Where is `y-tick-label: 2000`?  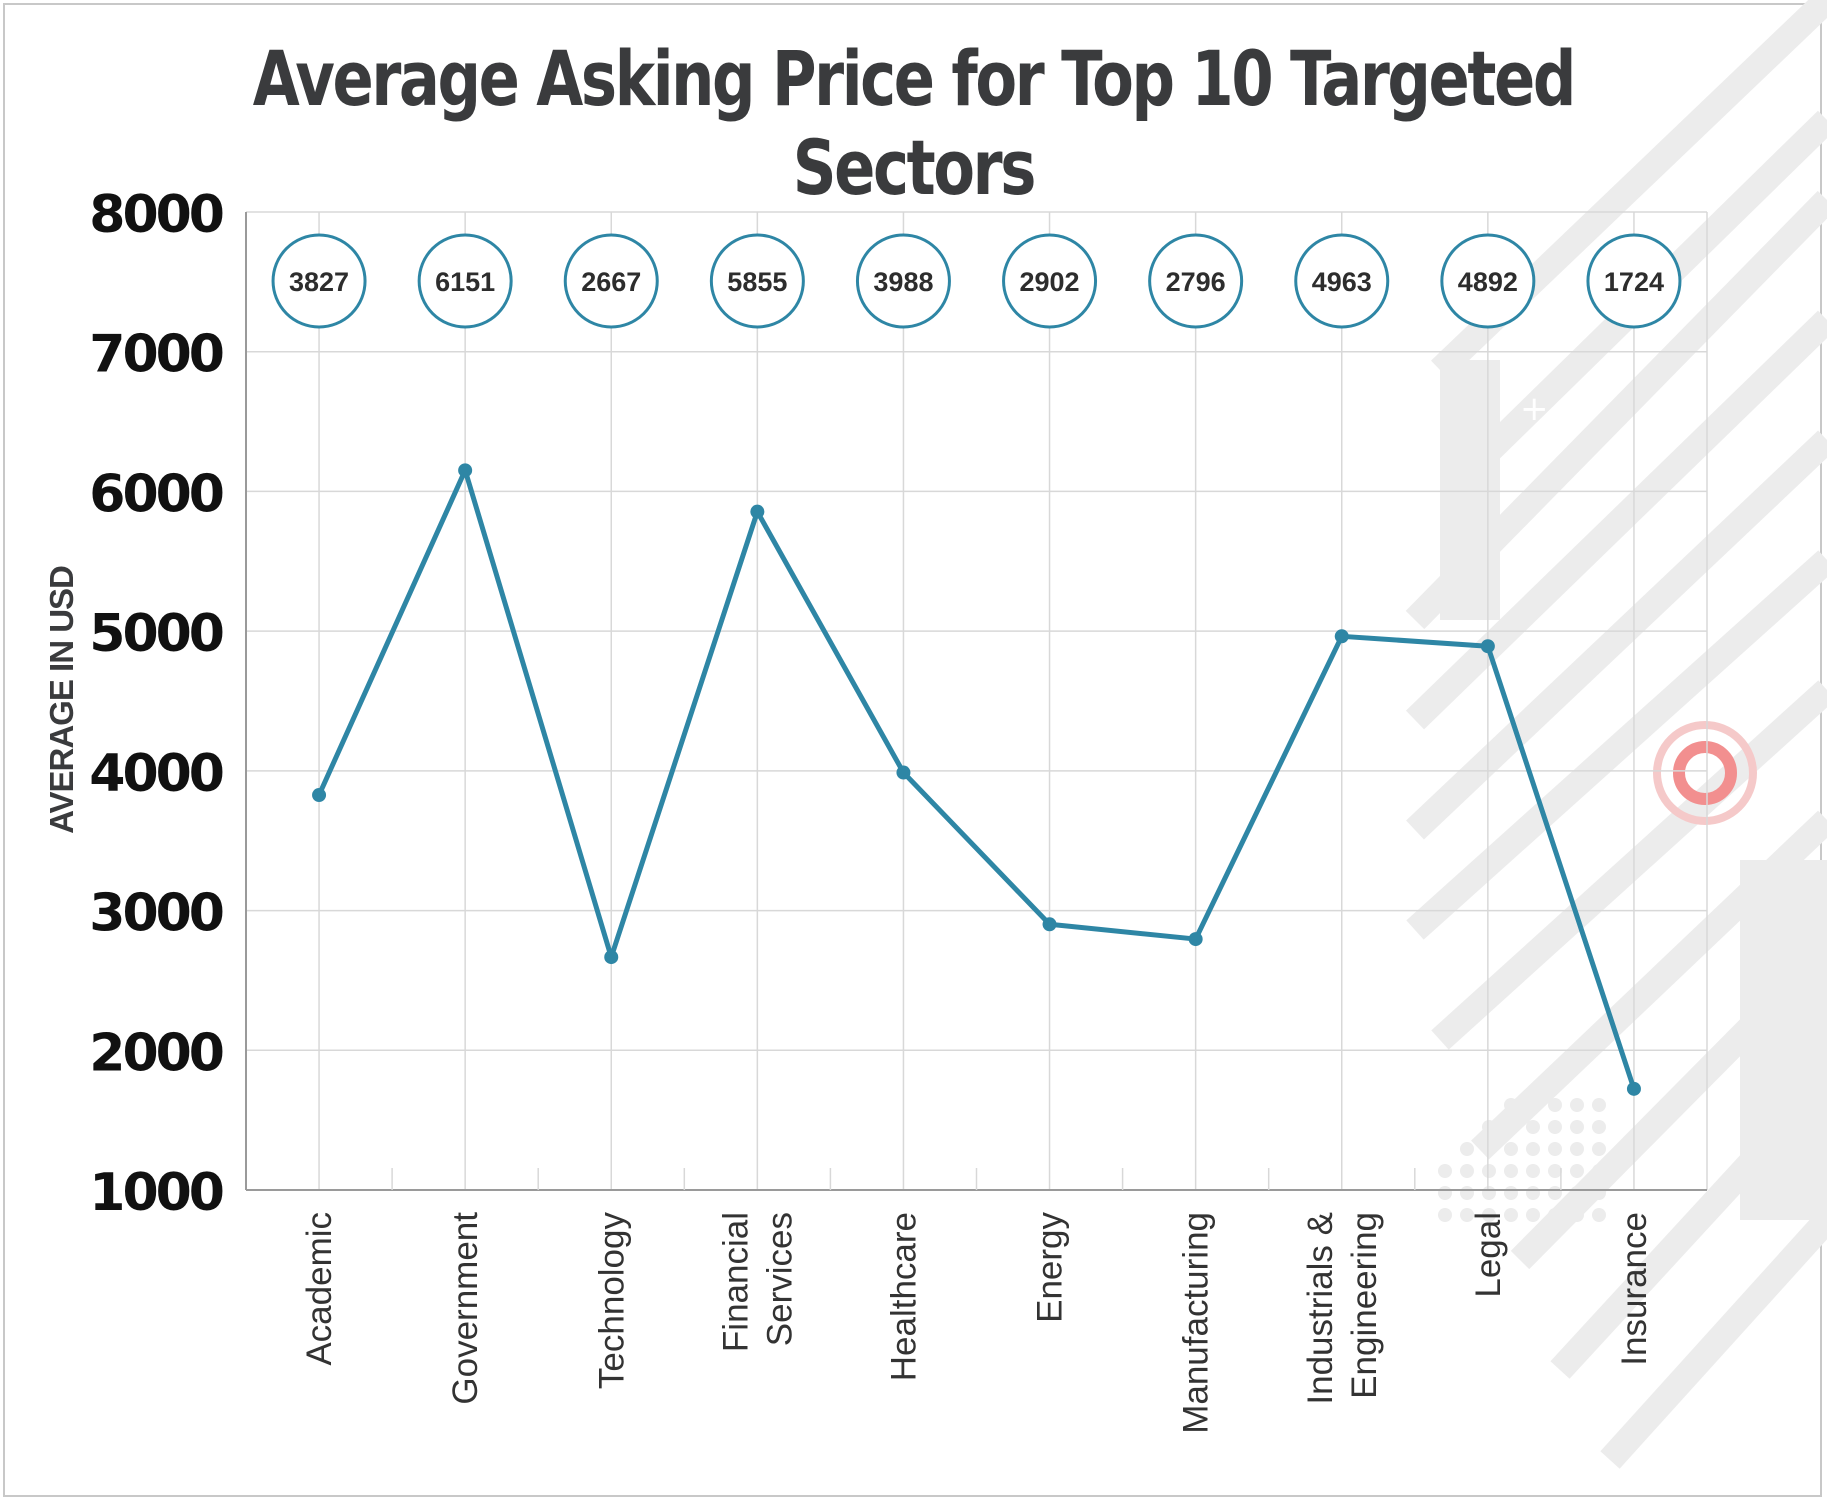
y-tick-label: 2000 is located at coordinates (156, 1053).